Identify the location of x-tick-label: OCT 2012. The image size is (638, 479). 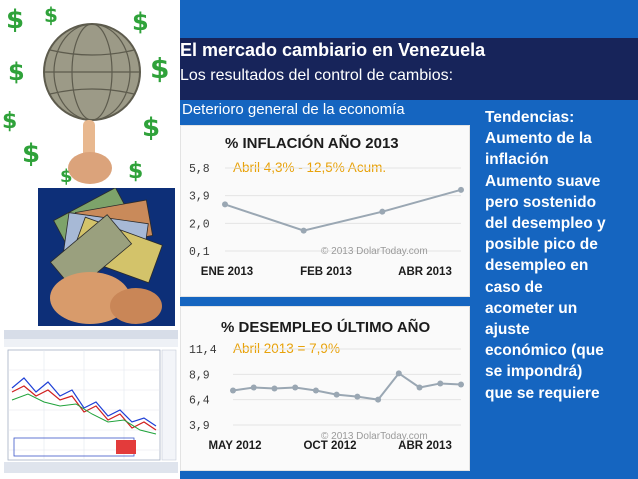
(329, 446).